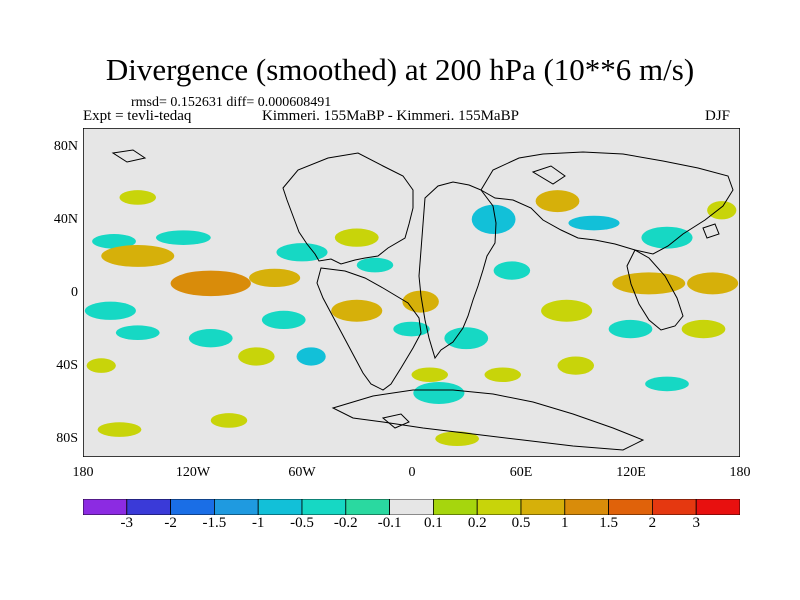 The height and width of the screenshot is (600, 800). What do you see at coordinates (521, 523) in the screenshot?
I see `colorbar-label: 0.5` at bounding box center [521, 523].